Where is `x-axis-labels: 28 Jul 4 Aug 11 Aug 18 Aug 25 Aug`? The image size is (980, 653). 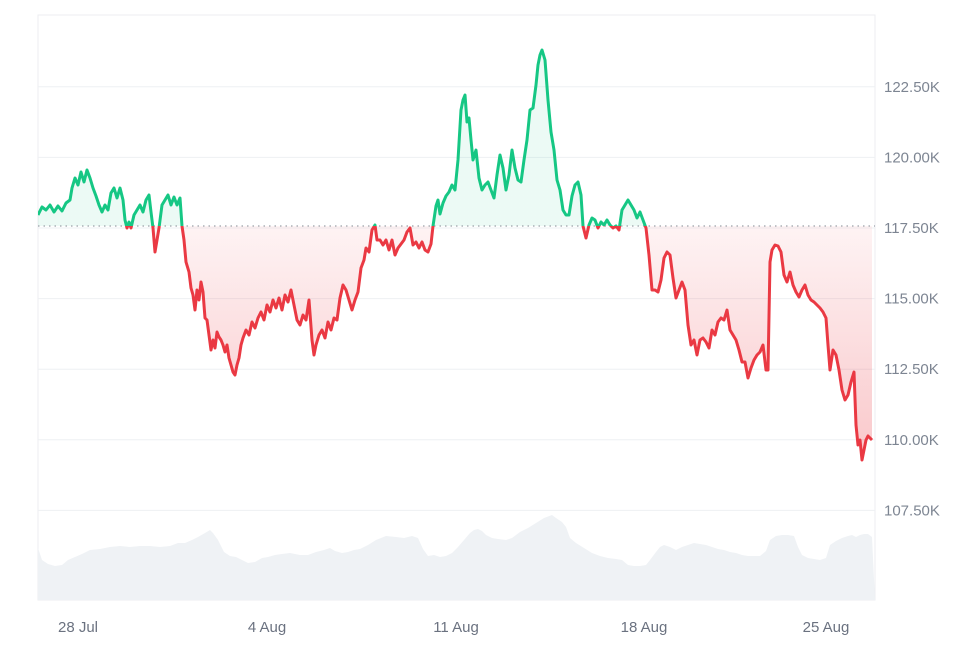
x-axis-labels: 28 Jul 4 Aug 11 Aug 18 Aug 25 Aug is located at coordinates (453, 627).